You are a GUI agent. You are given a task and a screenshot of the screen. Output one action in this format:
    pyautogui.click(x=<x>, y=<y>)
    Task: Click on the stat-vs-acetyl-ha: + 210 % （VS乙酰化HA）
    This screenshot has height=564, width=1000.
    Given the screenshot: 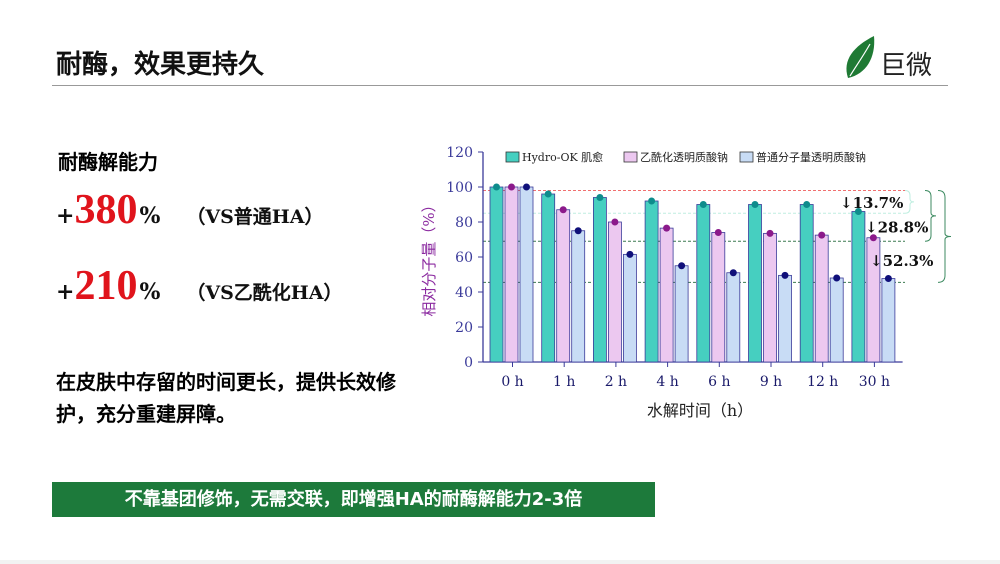 What is the action you would take?
    pyautogui.click(x=199, y=286)
    